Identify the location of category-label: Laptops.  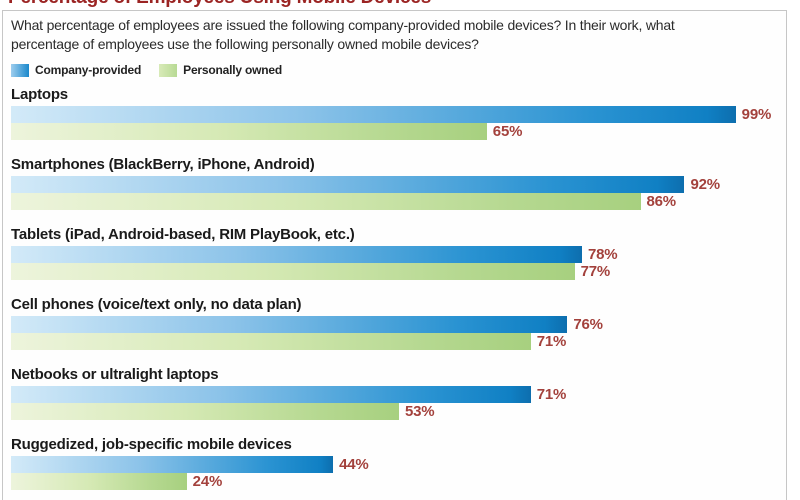
(39, 94).